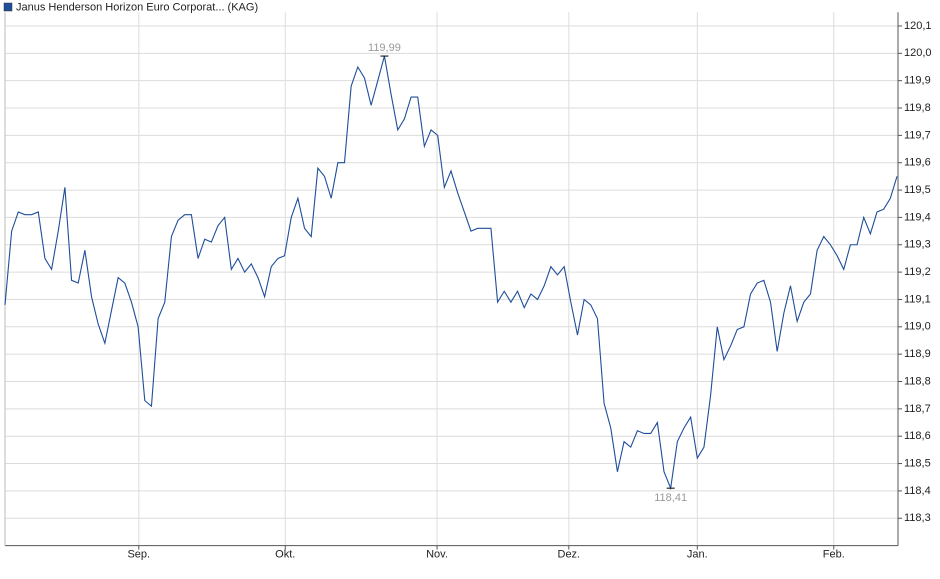 The width and height of the screenshot is (940, 579). I want to click on y-tick-label: 118,8, so click(917, 381).